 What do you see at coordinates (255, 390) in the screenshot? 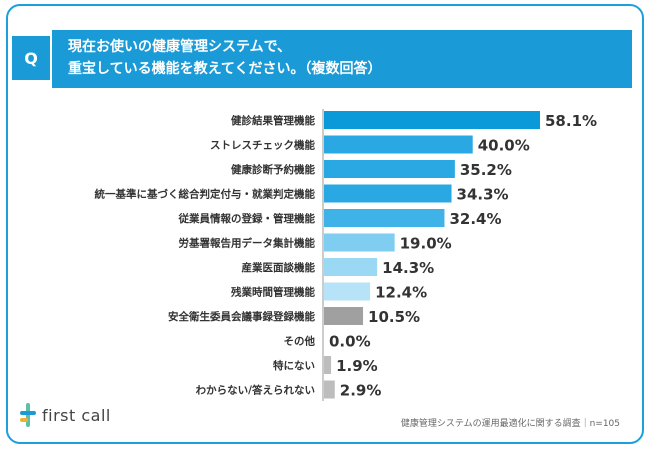
I see `category-label: わからない/答えられない` at bounding box center [255, 390].